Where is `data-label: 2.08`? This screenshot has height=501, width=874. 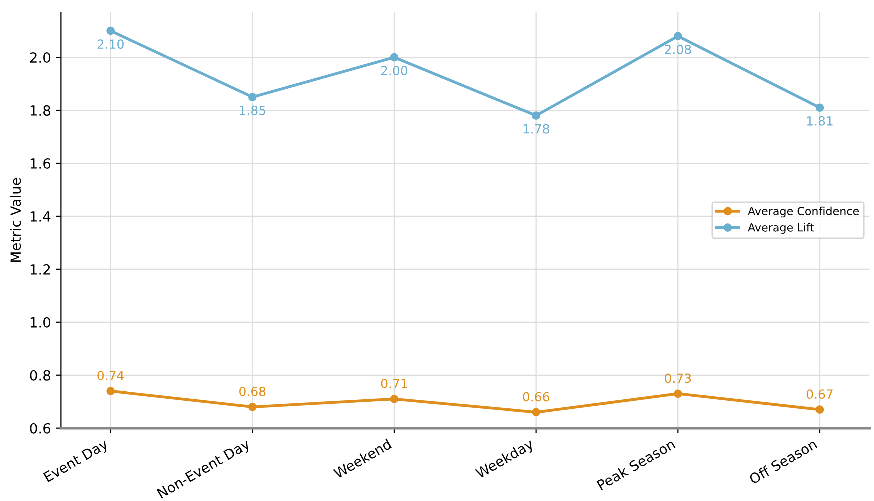
data-label: 2.08 is located at coordinates (678, 49).